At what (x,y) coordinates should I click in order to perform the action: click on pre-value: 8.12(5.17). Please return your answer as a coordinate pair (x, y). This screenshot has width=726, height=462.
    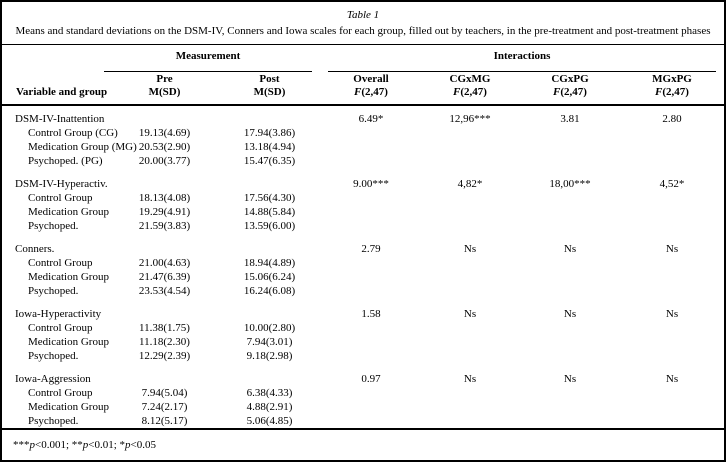
    Looking at the image, I should click on (164, 421).